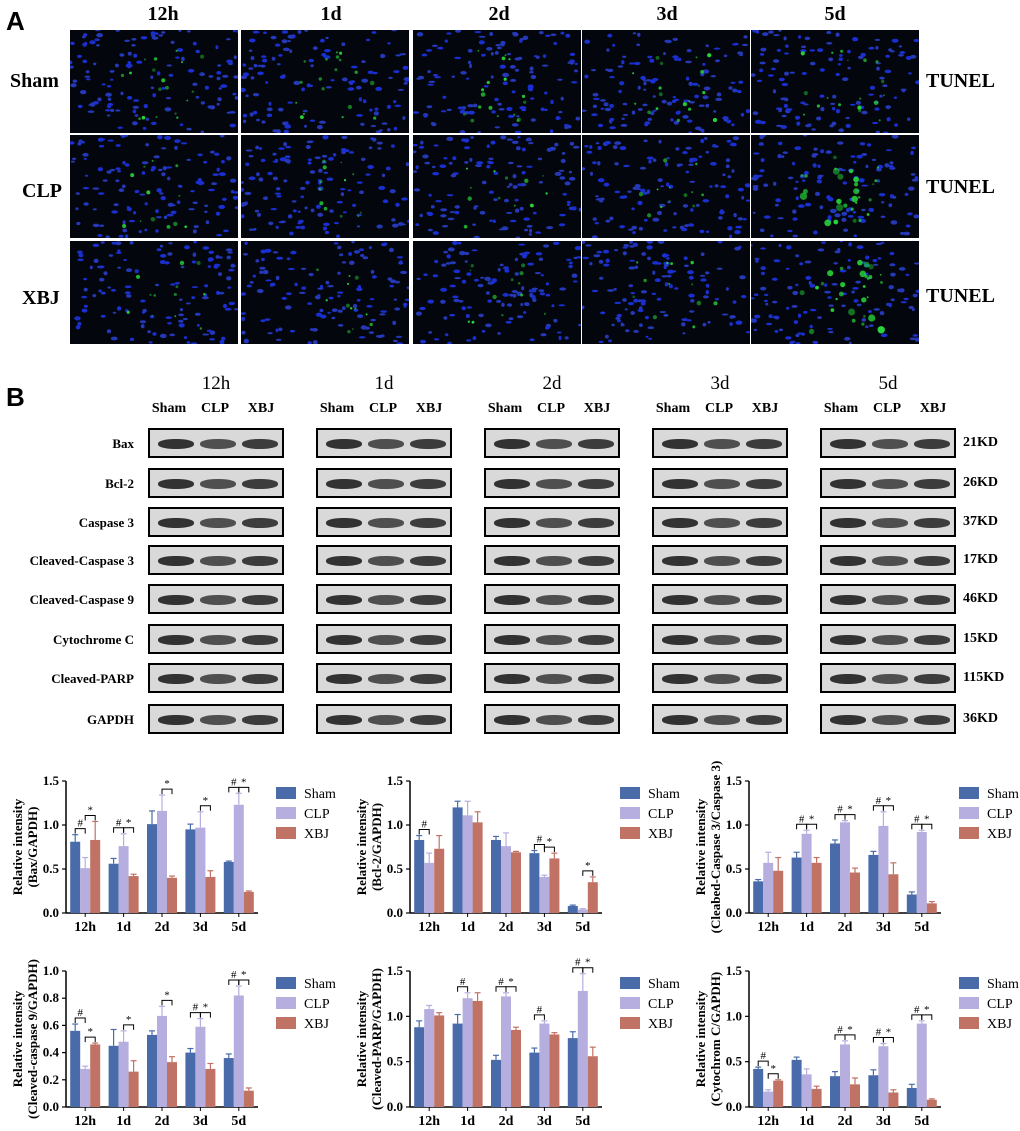  I want to click on y-tick-label: 0.4, so click(51, 1052).